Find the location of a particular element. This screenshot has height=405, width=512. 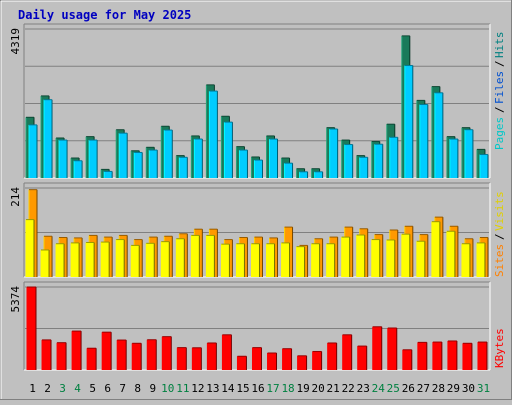

x-tick-label-day-19: 19 is located at coordinates (302, 388).